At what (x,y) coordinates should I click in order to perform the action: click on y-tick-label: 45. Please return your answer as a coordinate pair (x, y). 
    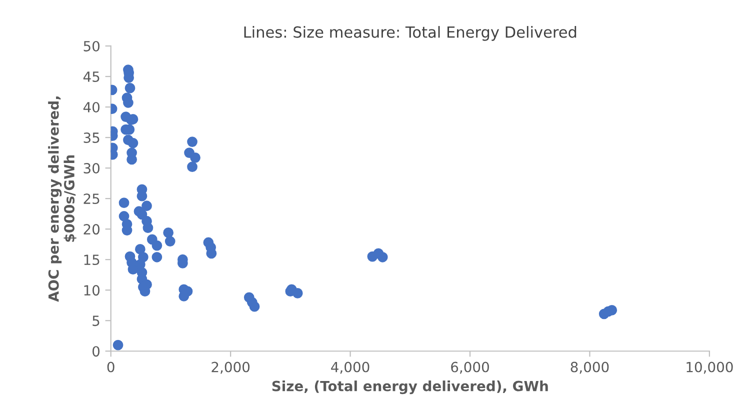
    Looking at the image, I should click on (91, 77).